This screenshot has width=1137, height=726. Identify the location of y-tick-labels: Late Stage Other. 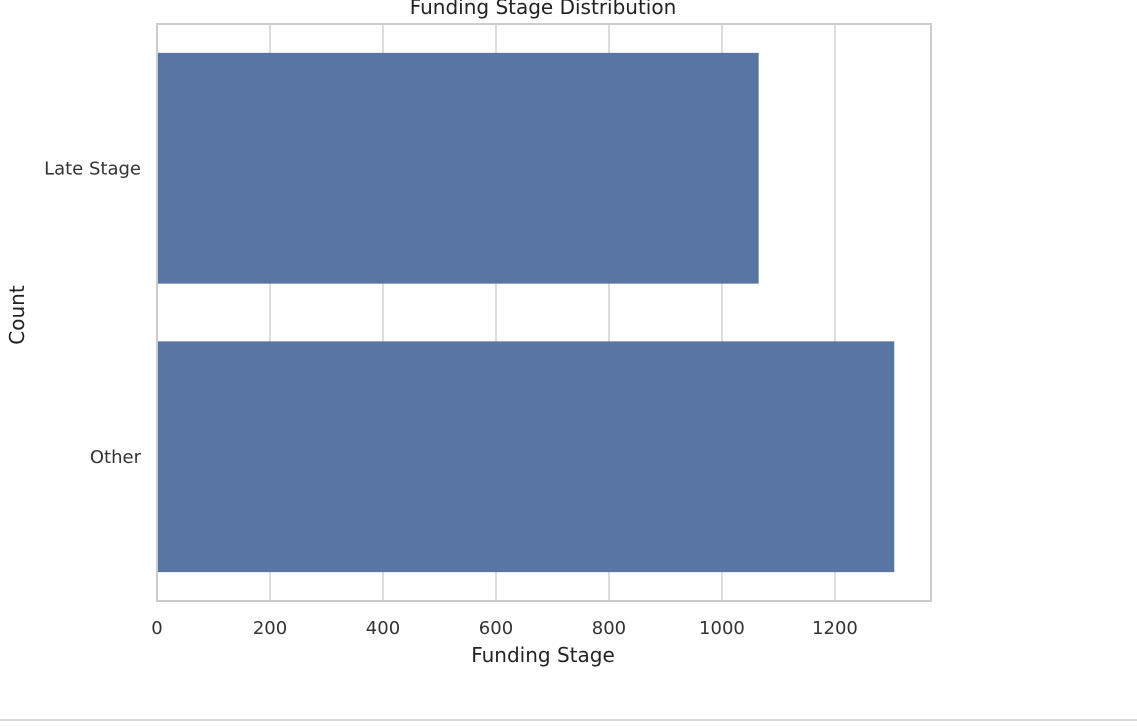
(93, 313).